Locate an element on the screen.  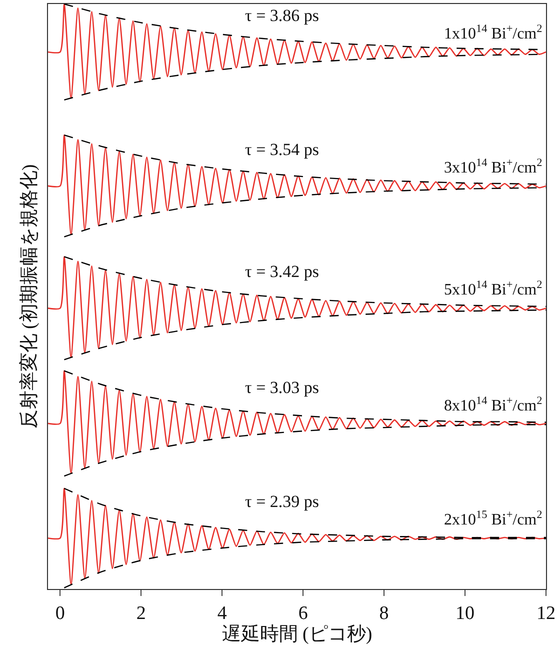
annotation: 5x10$^{14}$ Bi$^{+}$/cm$^{2}$ is located at coordinates (493, 289).